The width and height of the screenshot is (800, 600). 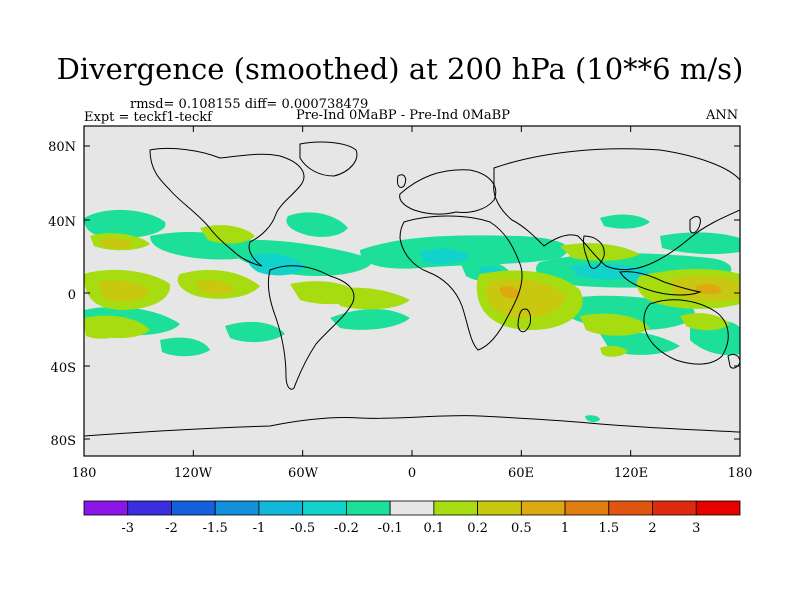 I want to click on region-green-wpac-north, so click(x=700, y=243).